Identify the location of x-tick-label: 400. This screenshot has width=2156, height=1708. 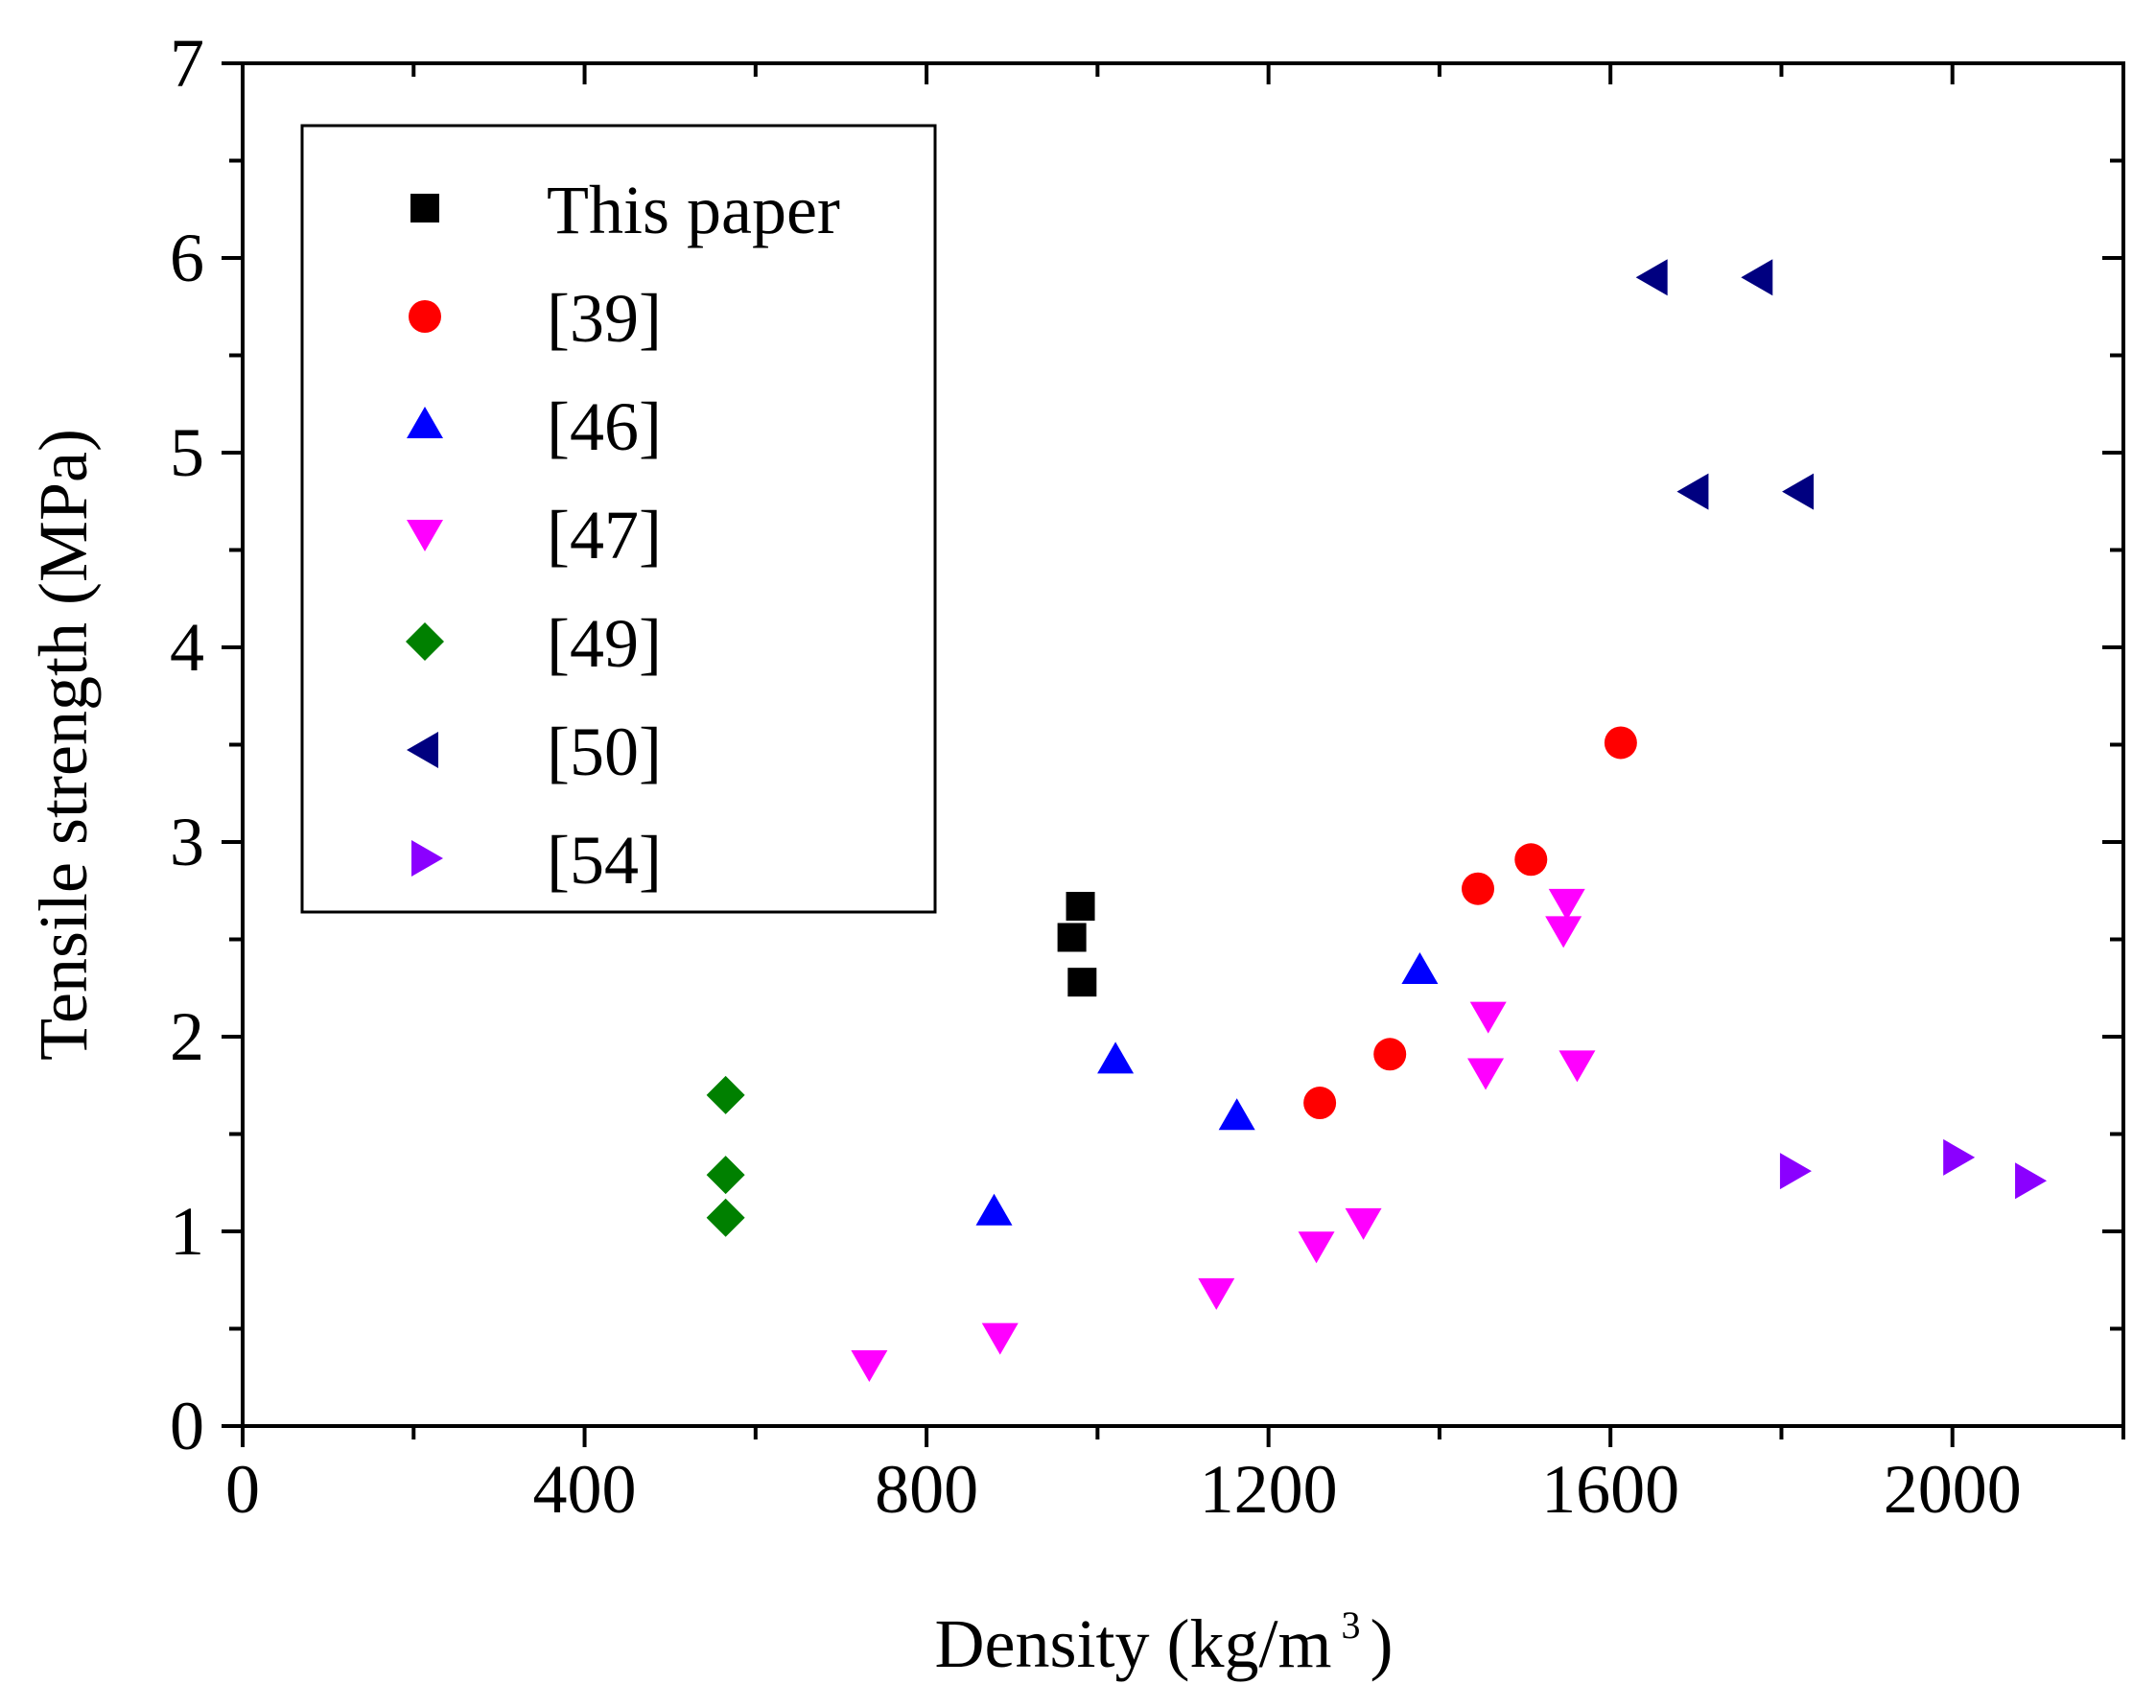
(585, 1490).